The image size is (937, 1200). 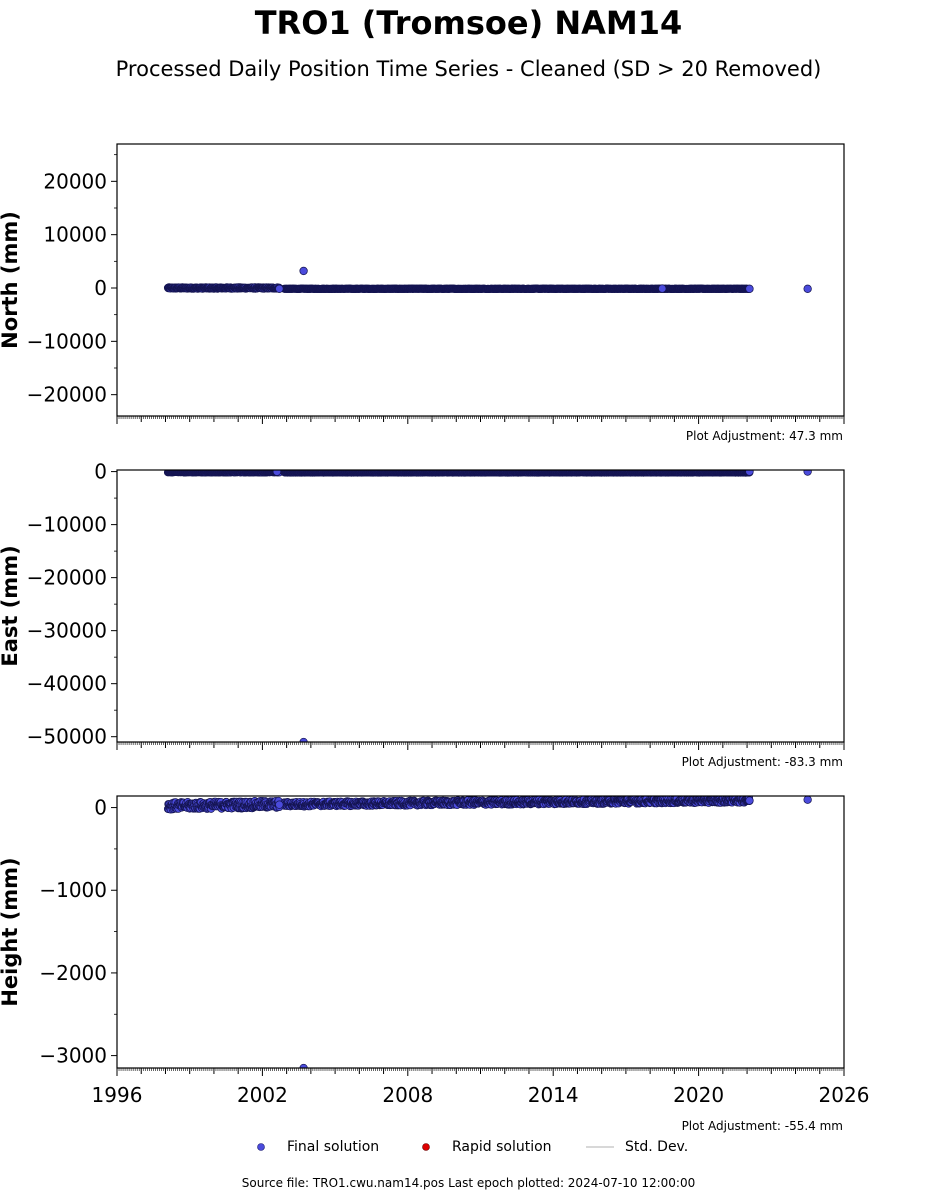 What do you see at coordinates (67, 525) in the screenshot?
I see `east-ytick-label: −10000` at bounding box center [67, 525].